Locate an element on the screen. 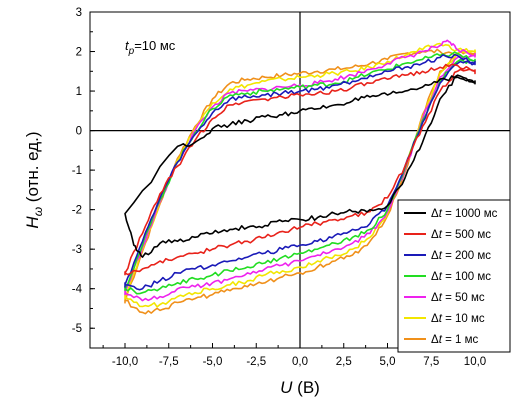 The width and height of the screenshot is (531, 409). x-tick-label: 0,0 is located at coordinates (300, 362).